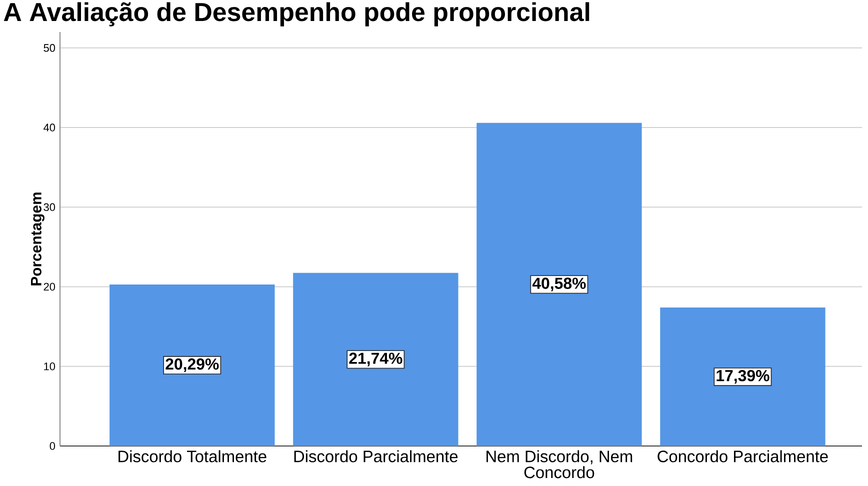 This screenshot has height=486, width=868. What do you see at coordinates (376, 456) in the screenshot?
I see `x-tick-label: Discordo Parcialmente` at bounding box center [376, 456].